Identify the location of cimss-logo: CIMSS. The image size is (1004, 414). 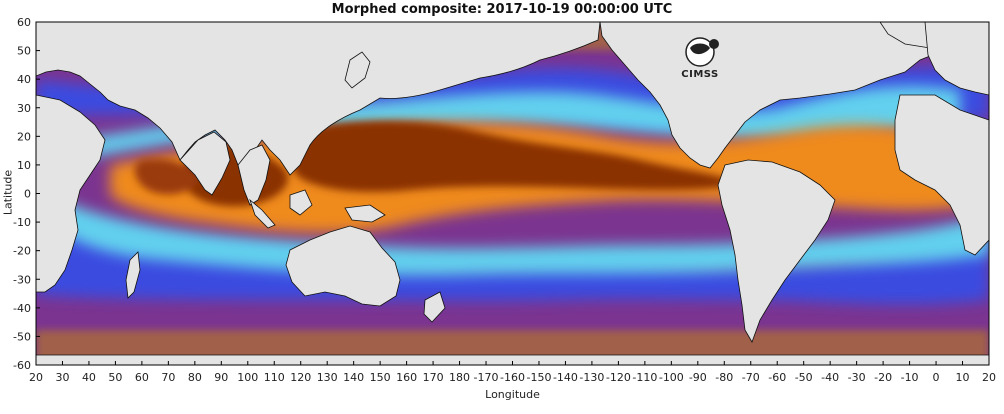
(700, 58).